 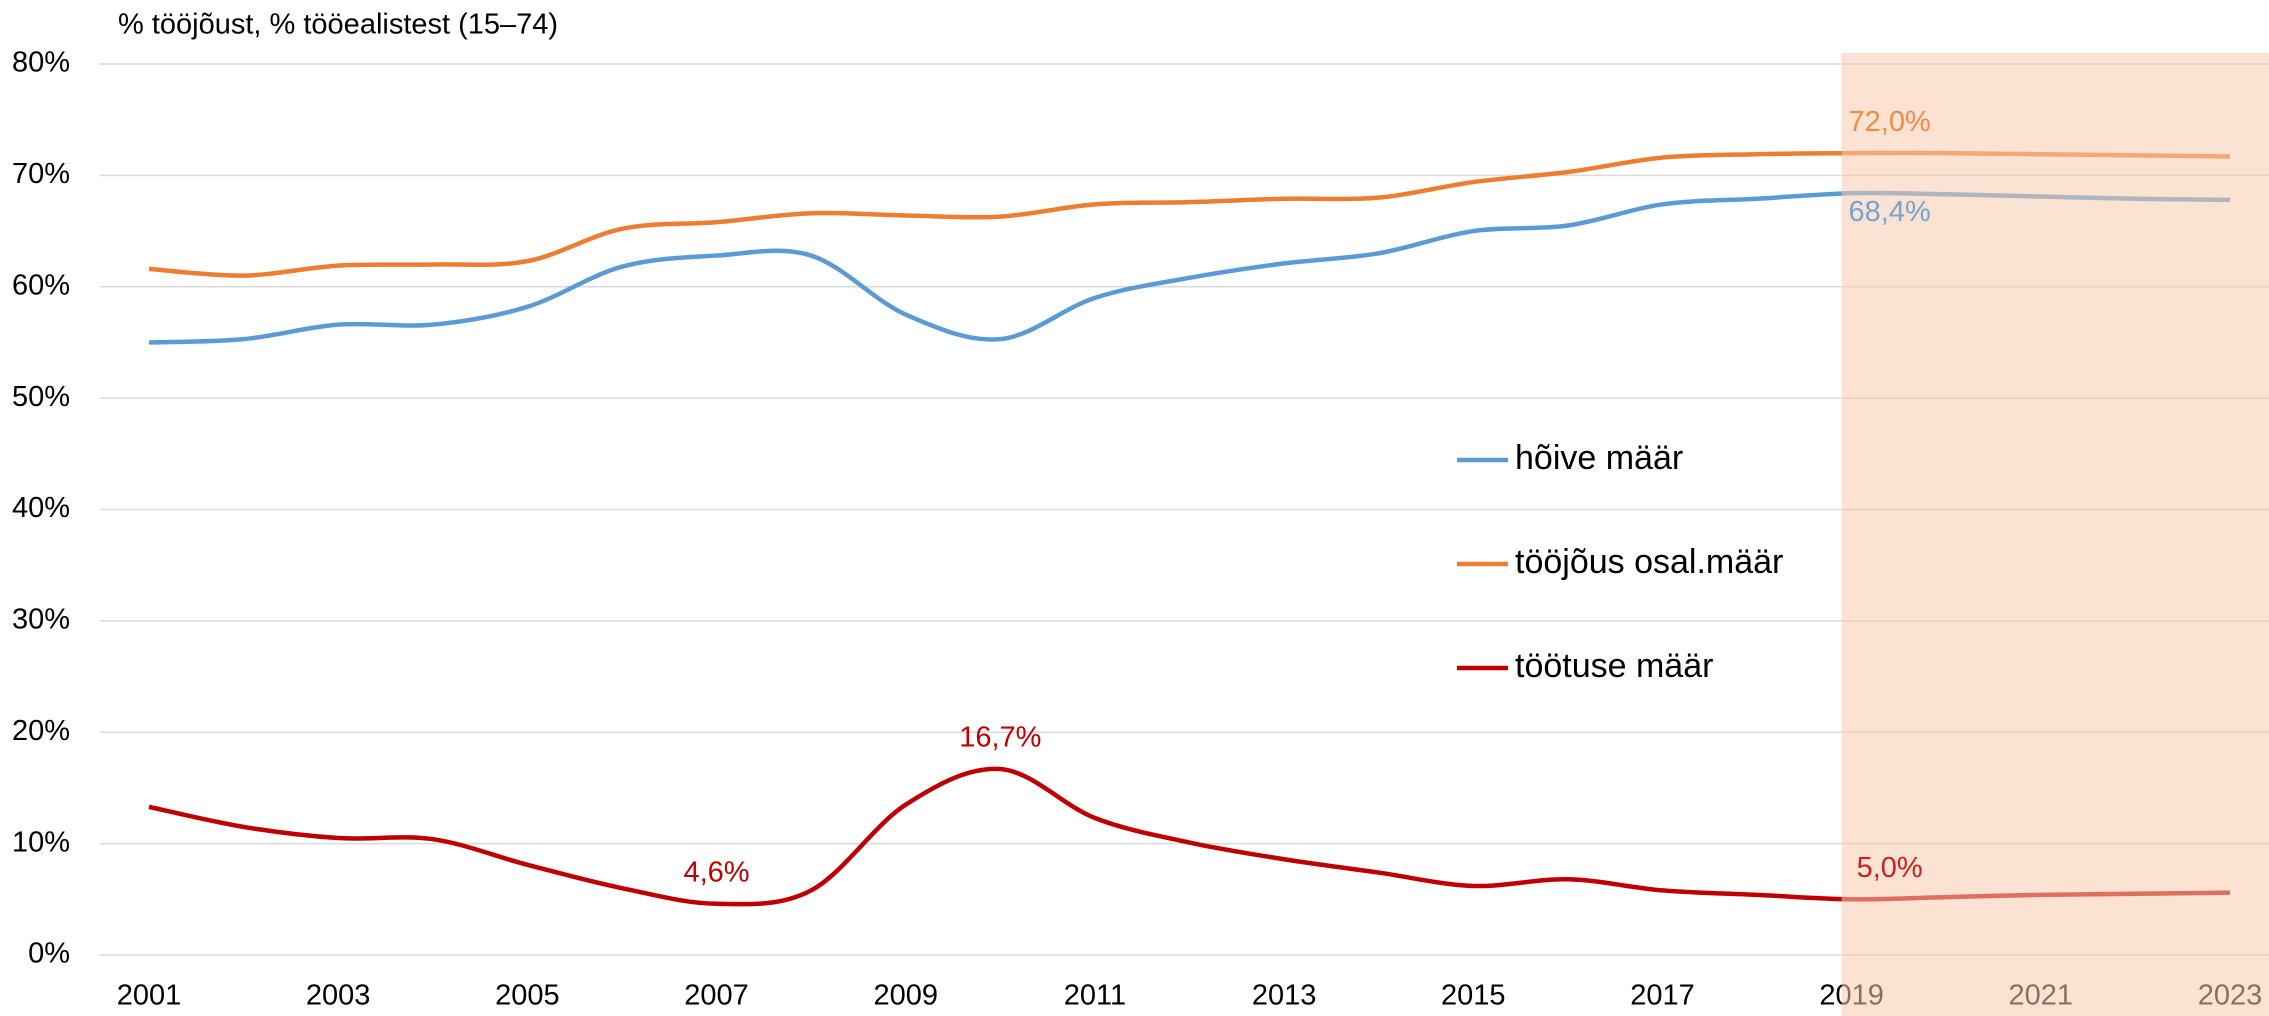 I want to click on x-tick-label: 2001, so click(x=149, y=996).